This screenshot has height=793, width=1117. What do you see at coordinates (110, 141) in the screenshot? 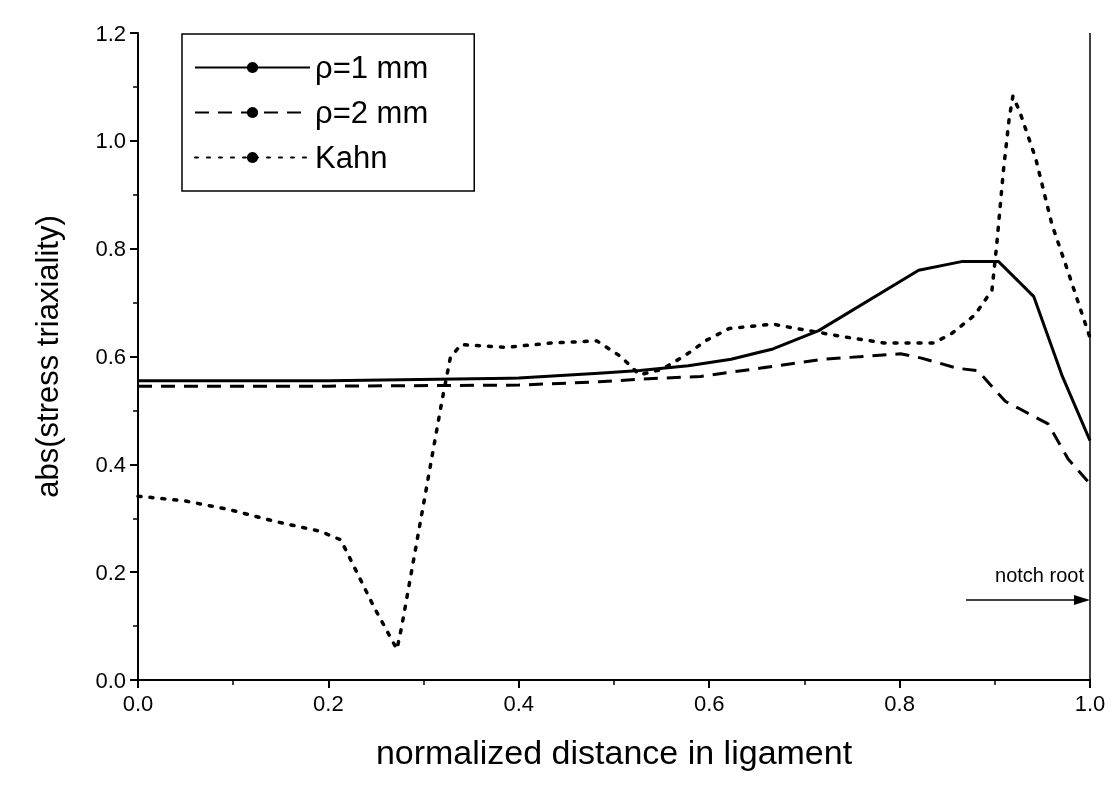
I see `y-tick-label: 1.0` at bounding box center [110, 141].